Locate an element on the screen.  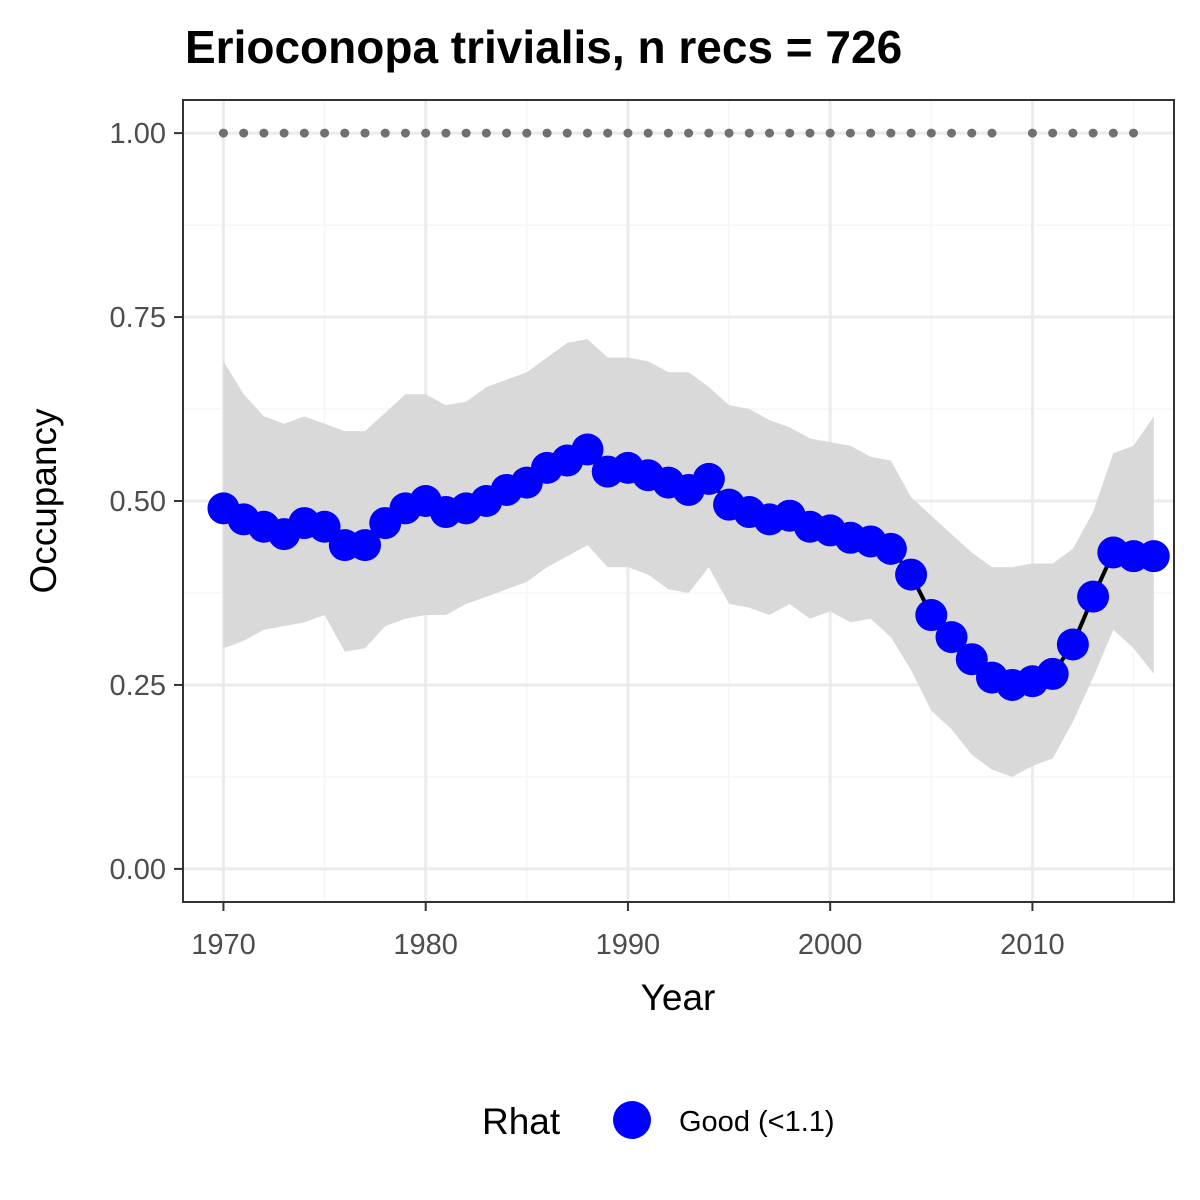
x-tick-label: 2000 is located at coordinates (830, 945).